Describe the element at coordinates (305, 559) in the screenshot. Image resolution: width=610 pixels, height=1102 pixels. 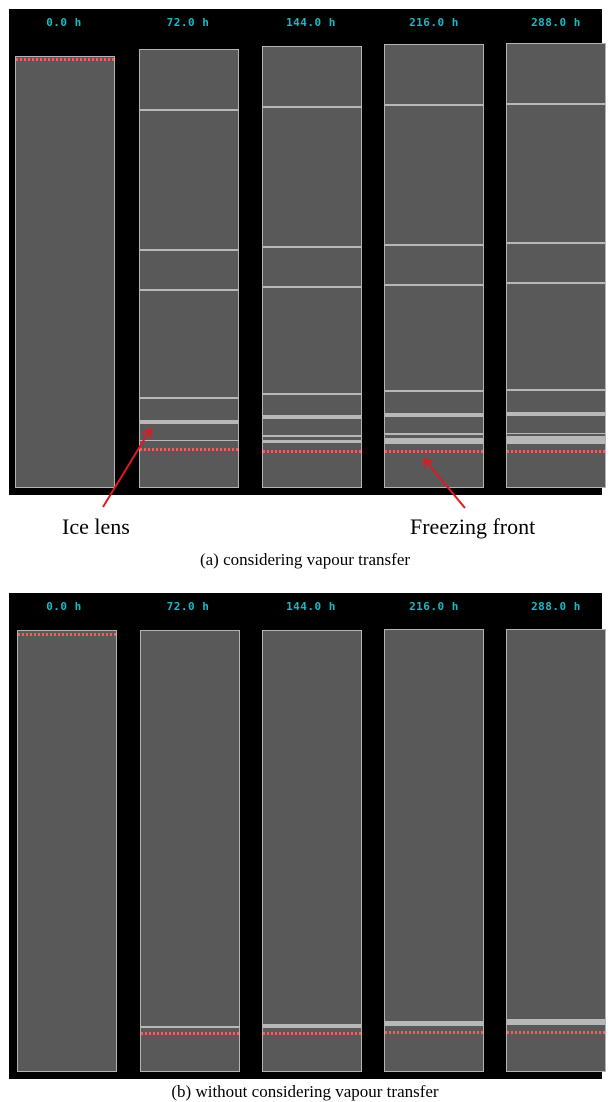
I see `caption-a: (a) considering vapour transfer` at that location.